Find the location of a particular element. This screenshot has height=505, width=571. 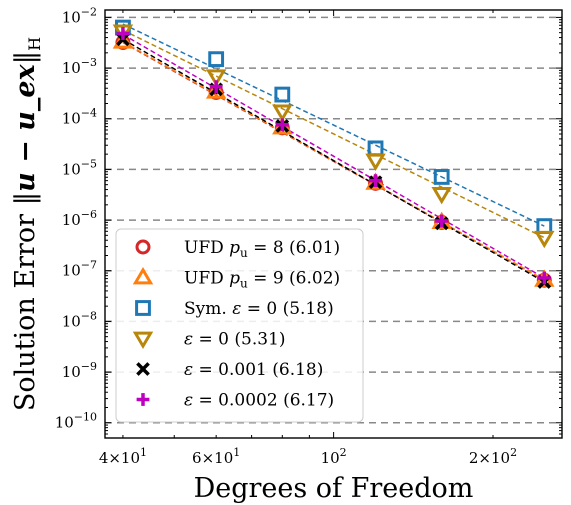

y-tick-label: 10⁻⁸ is located at coordinates (79, 319).